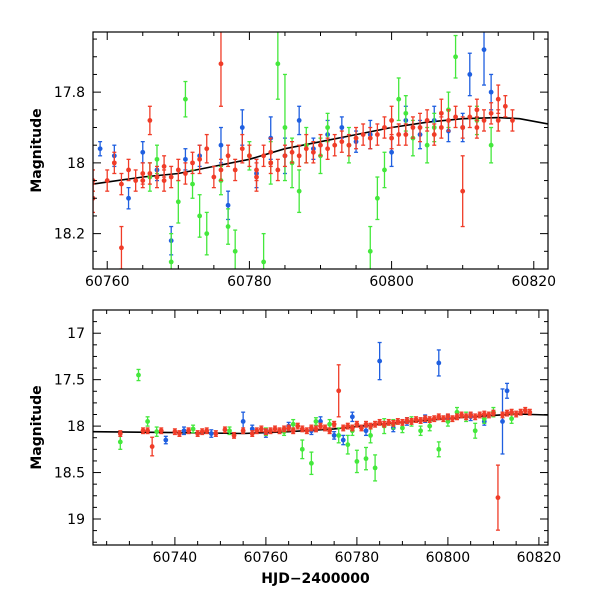 The width and height of the screenshot is (600, 600). I want to click on x-tick-label: 60800, so click(391, 282).